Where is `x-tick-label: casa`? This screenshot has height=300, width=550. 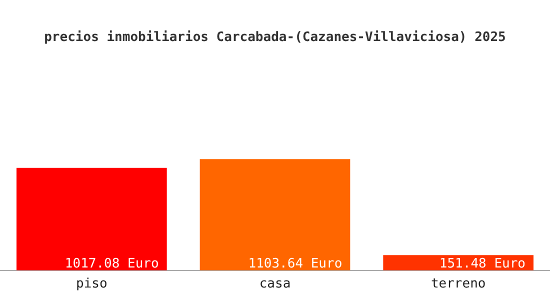
x-tick-label: casa is located at coordinates (275, 284).